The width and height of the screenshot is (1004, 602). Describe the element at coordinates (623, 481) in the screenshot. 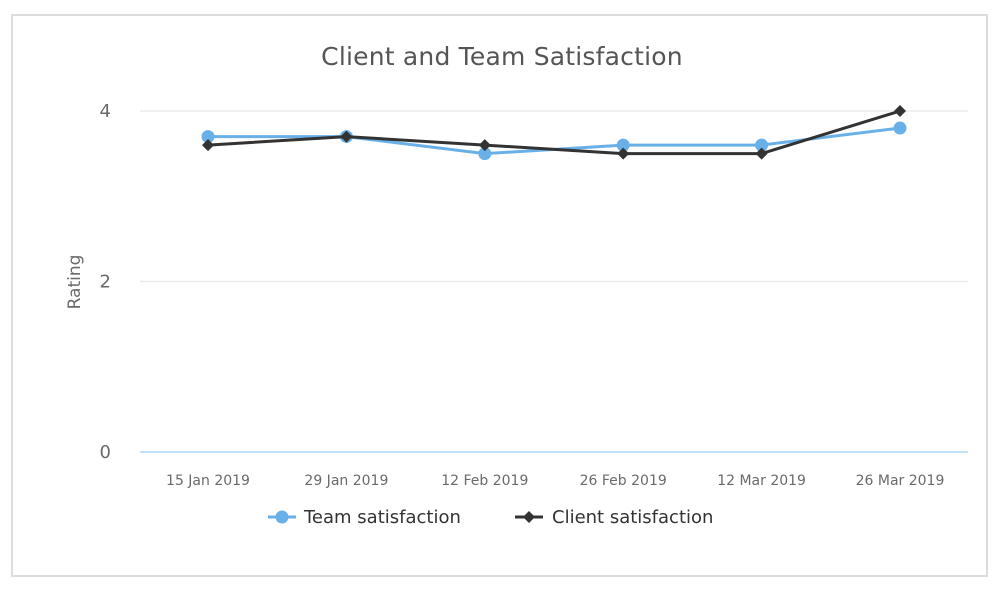

I see `x-tick-label: 26 Feb 2019` at that location.